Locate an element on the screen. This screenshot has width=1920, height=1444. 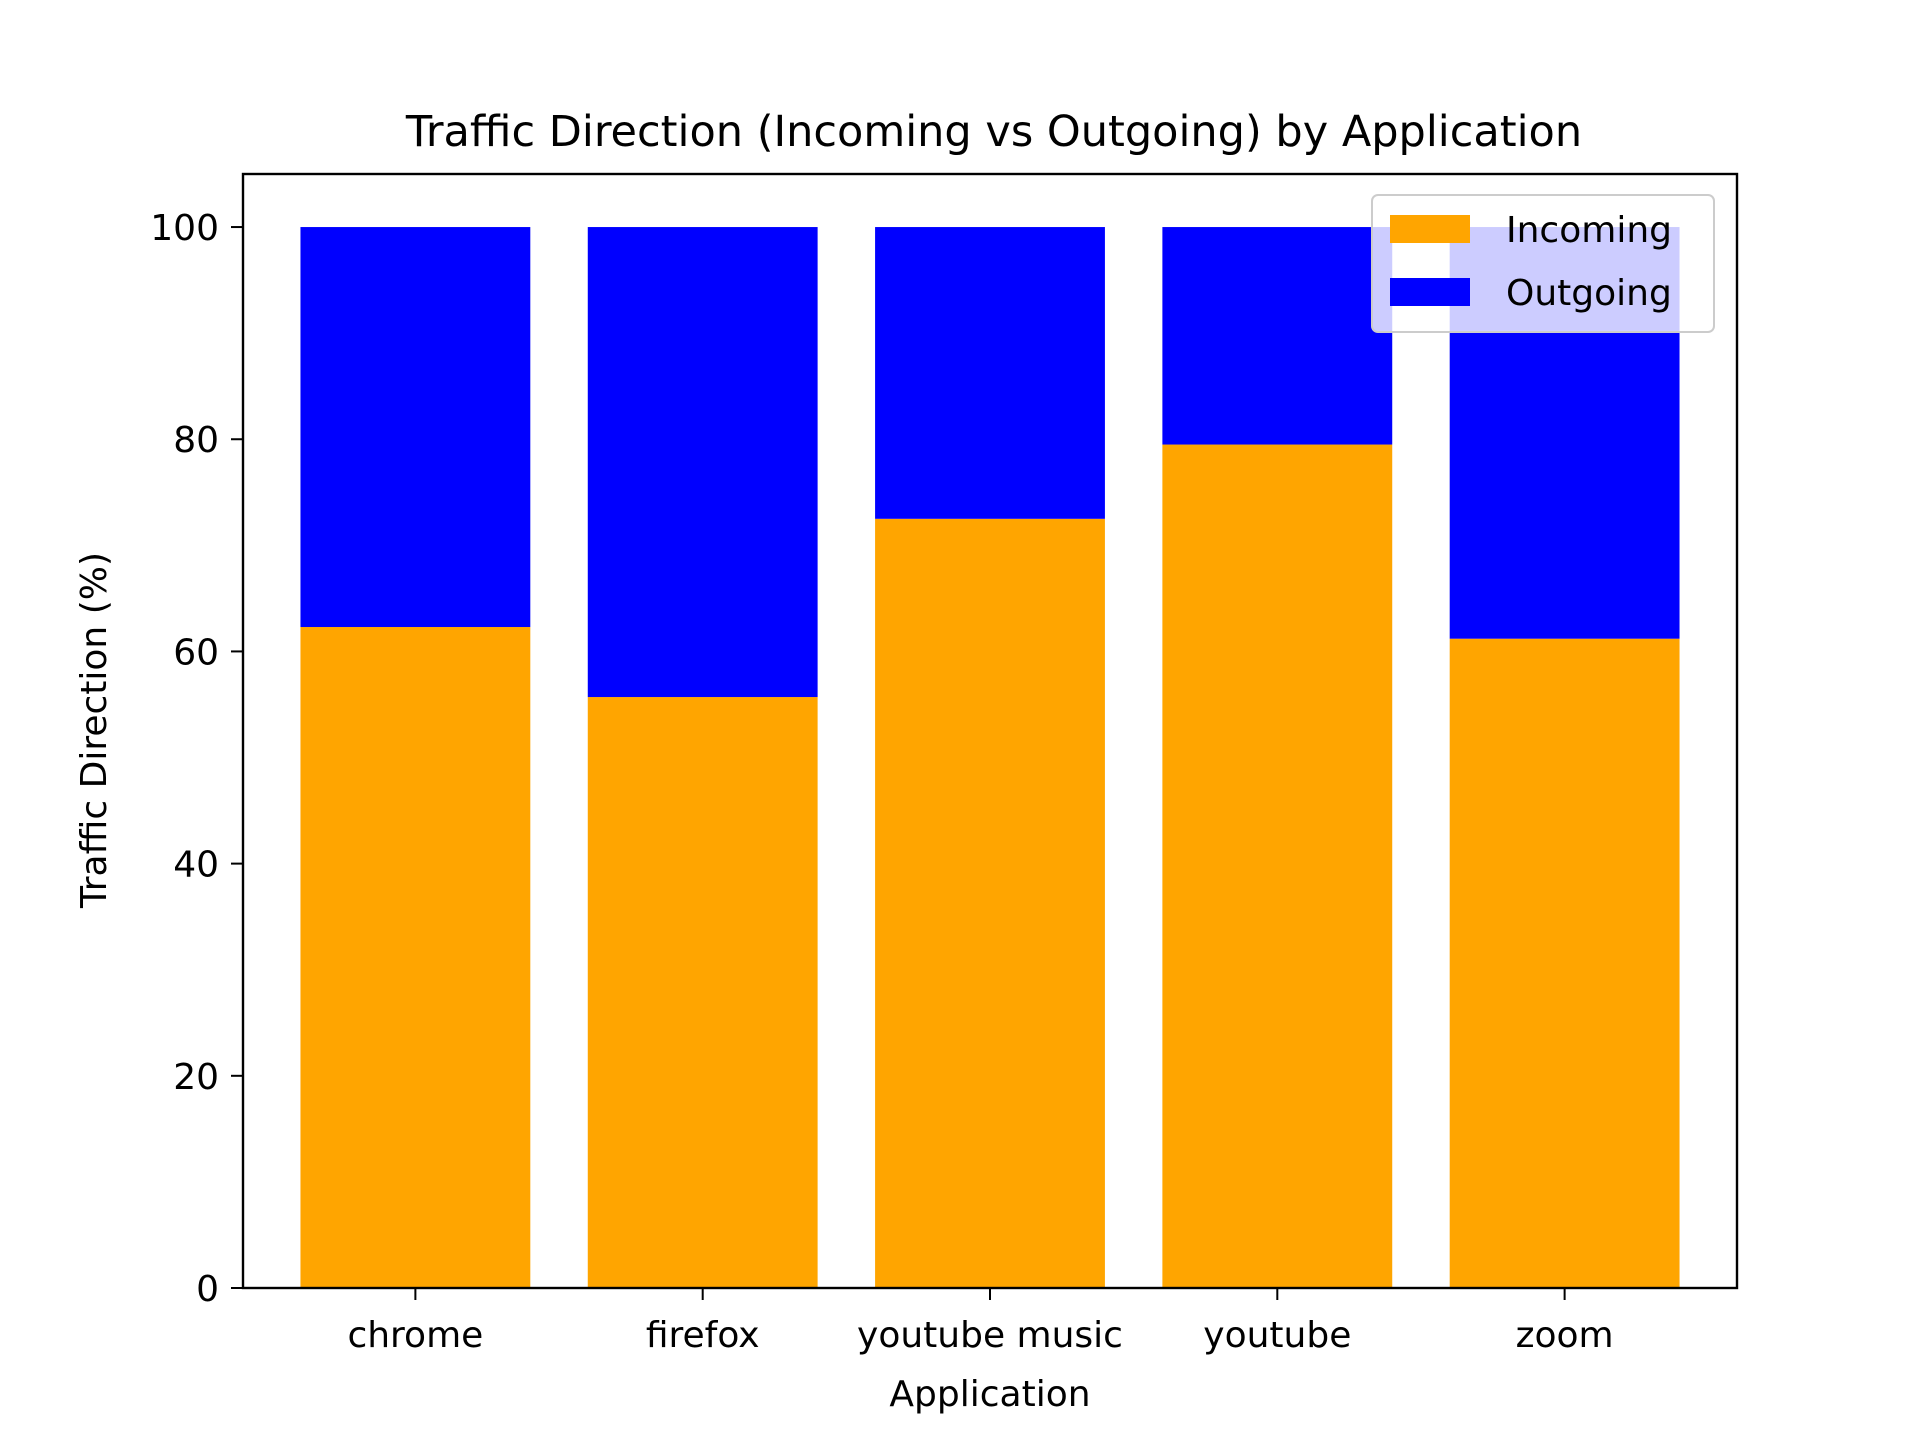
y-tick-label-40: 40 is located at coordinates (196, 865).